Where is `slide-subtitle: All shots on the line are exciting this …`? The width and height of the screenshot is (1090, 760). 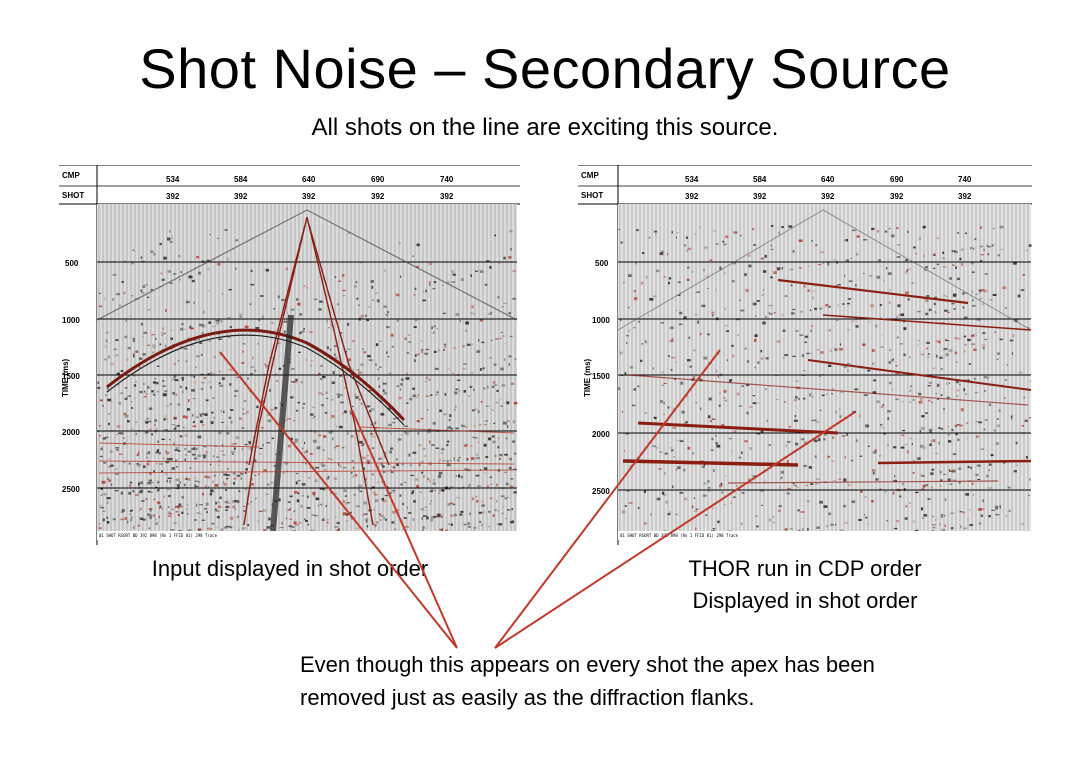 slide-subtitle: All shots on the line are exciting this … is located at coordinates (545, 127).